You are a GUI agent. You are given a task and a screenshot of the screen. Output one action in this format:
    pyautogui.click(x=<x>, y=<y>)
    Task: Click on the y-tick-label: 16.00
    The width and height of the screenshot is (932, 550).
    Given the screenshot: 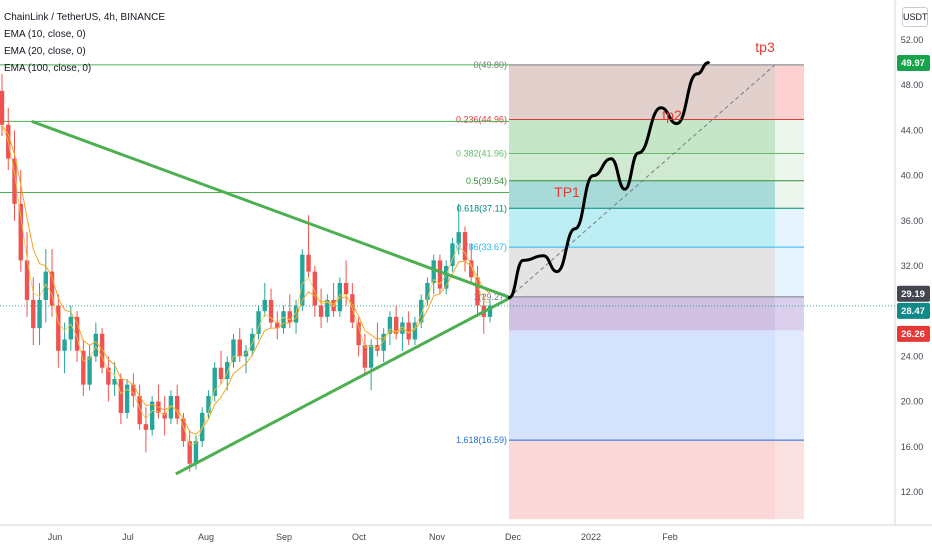 What is the action you would take?
    pyautogui.click(x=912, y=447)
    